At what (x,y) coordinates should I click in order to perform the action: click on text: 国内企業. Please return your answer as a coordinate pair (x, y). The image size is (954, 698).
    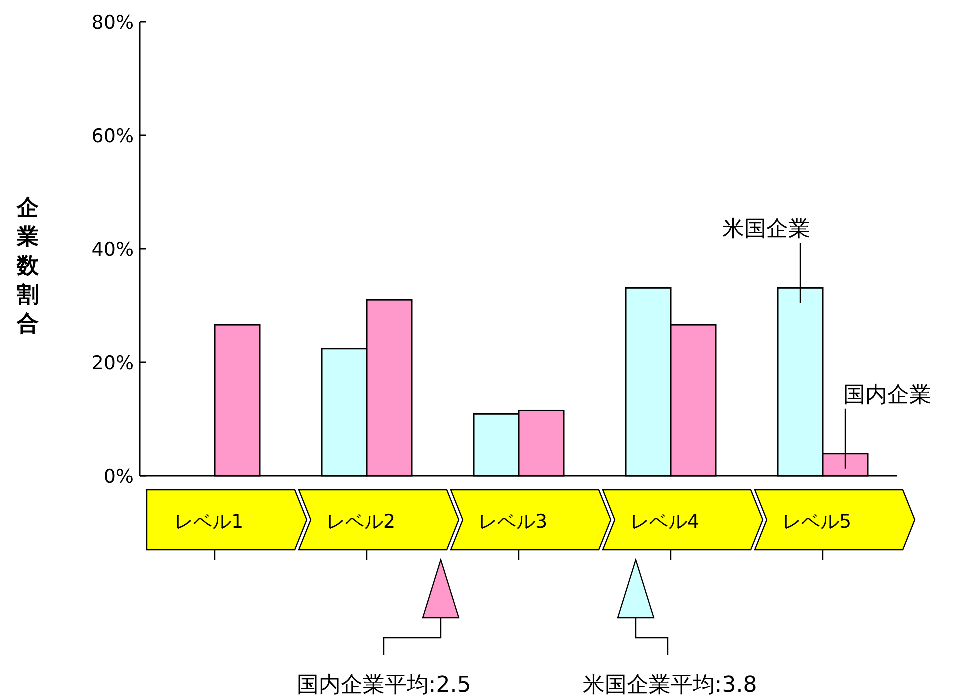
    Looking at the image, I should click on (888, 395).